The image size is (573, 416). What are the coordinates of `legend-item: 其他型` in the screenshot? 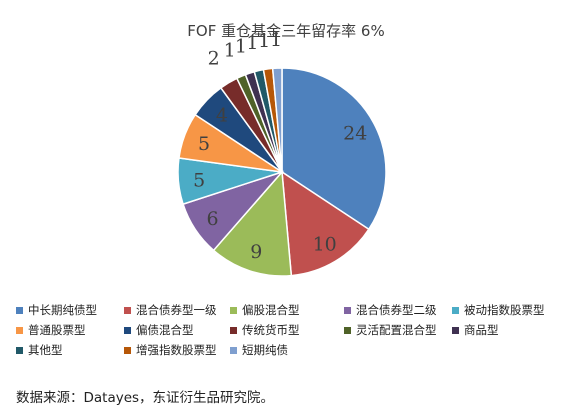 It's located at (39, 350).